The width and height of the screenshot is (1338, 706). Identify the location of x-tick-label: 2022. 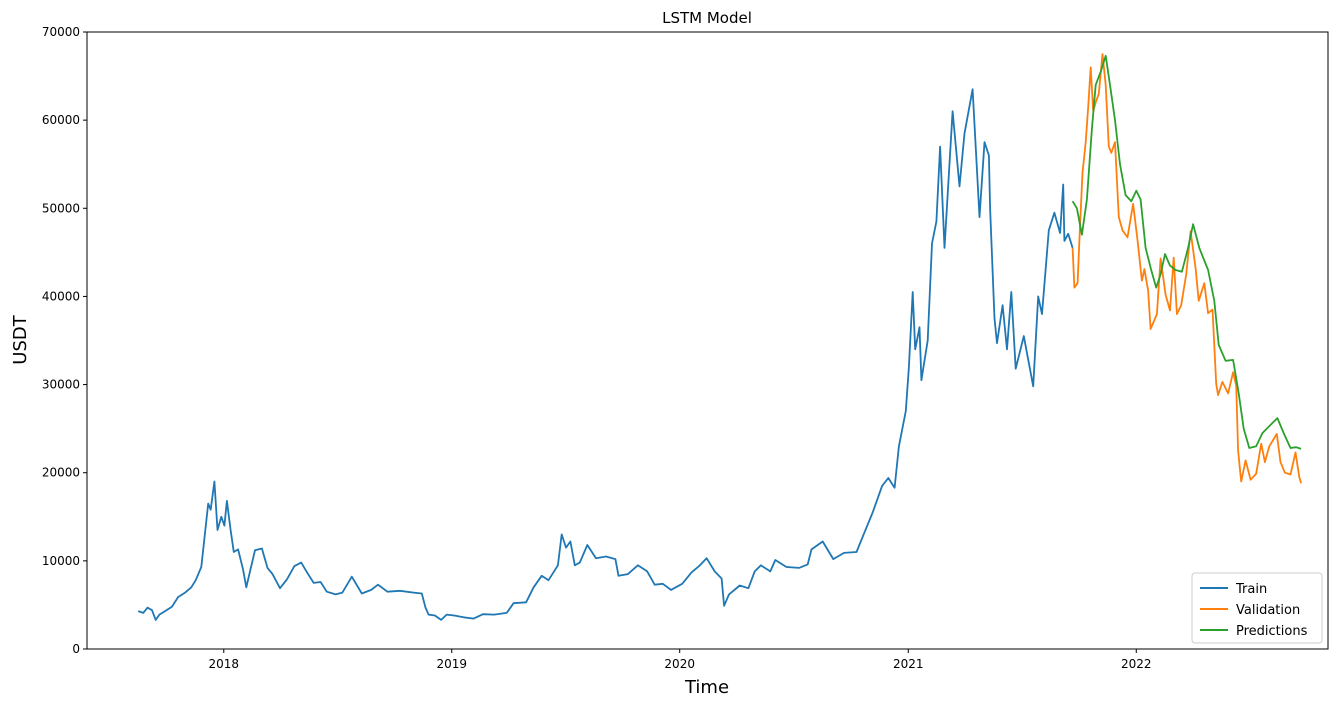
(1136, 664).